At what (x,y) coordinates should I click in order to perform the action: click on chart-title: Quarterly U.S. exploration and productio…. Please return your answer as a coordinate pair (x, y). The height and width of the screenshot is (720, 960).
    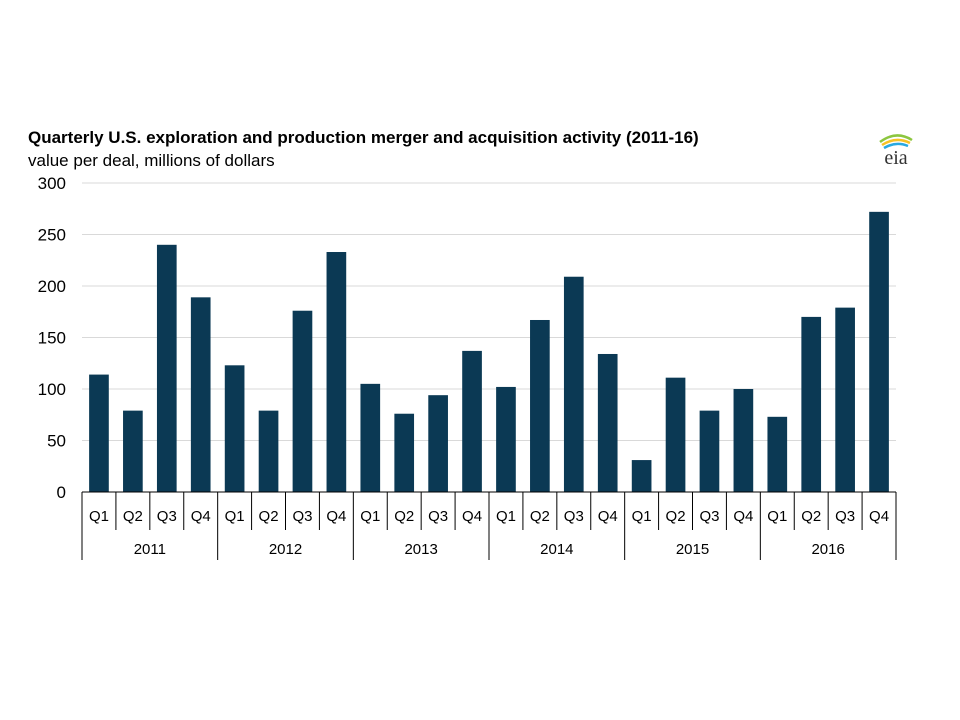
    Looking at the image, I should click on (363, 137).